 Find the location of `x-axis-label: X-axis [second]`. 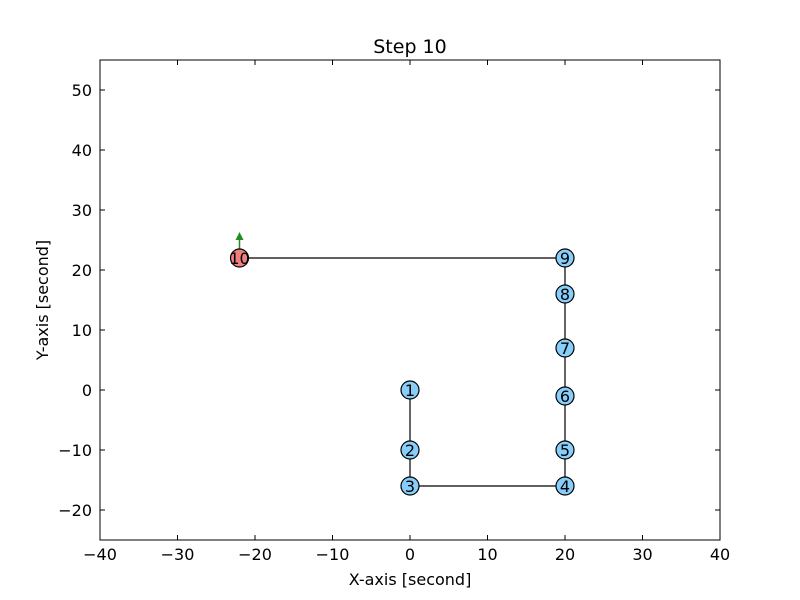

x-axis-label: X-axis [second] is located at coordinates (410, 579).